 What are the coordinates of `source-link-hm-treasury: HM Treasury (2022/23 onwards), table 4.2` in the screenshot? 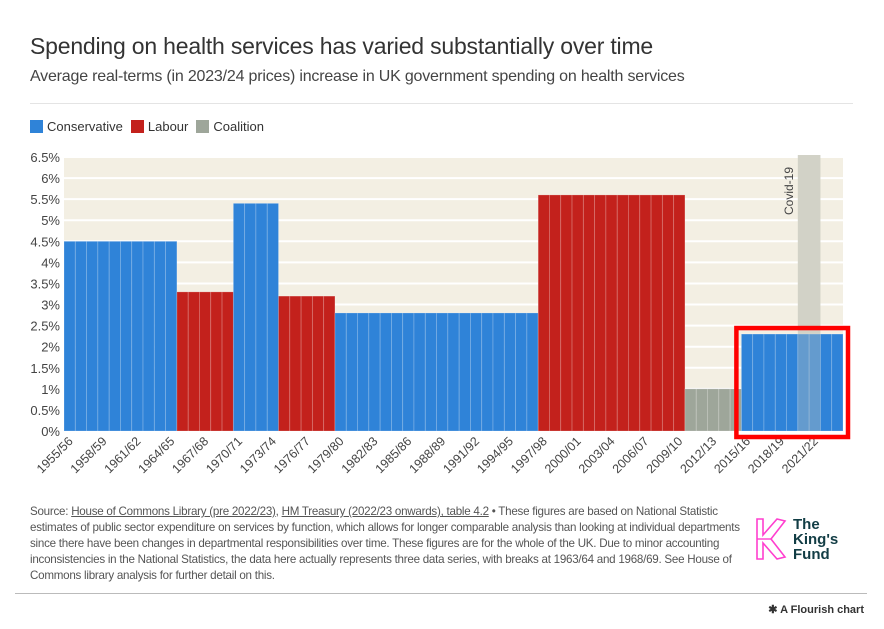 It's located at (385, 511).